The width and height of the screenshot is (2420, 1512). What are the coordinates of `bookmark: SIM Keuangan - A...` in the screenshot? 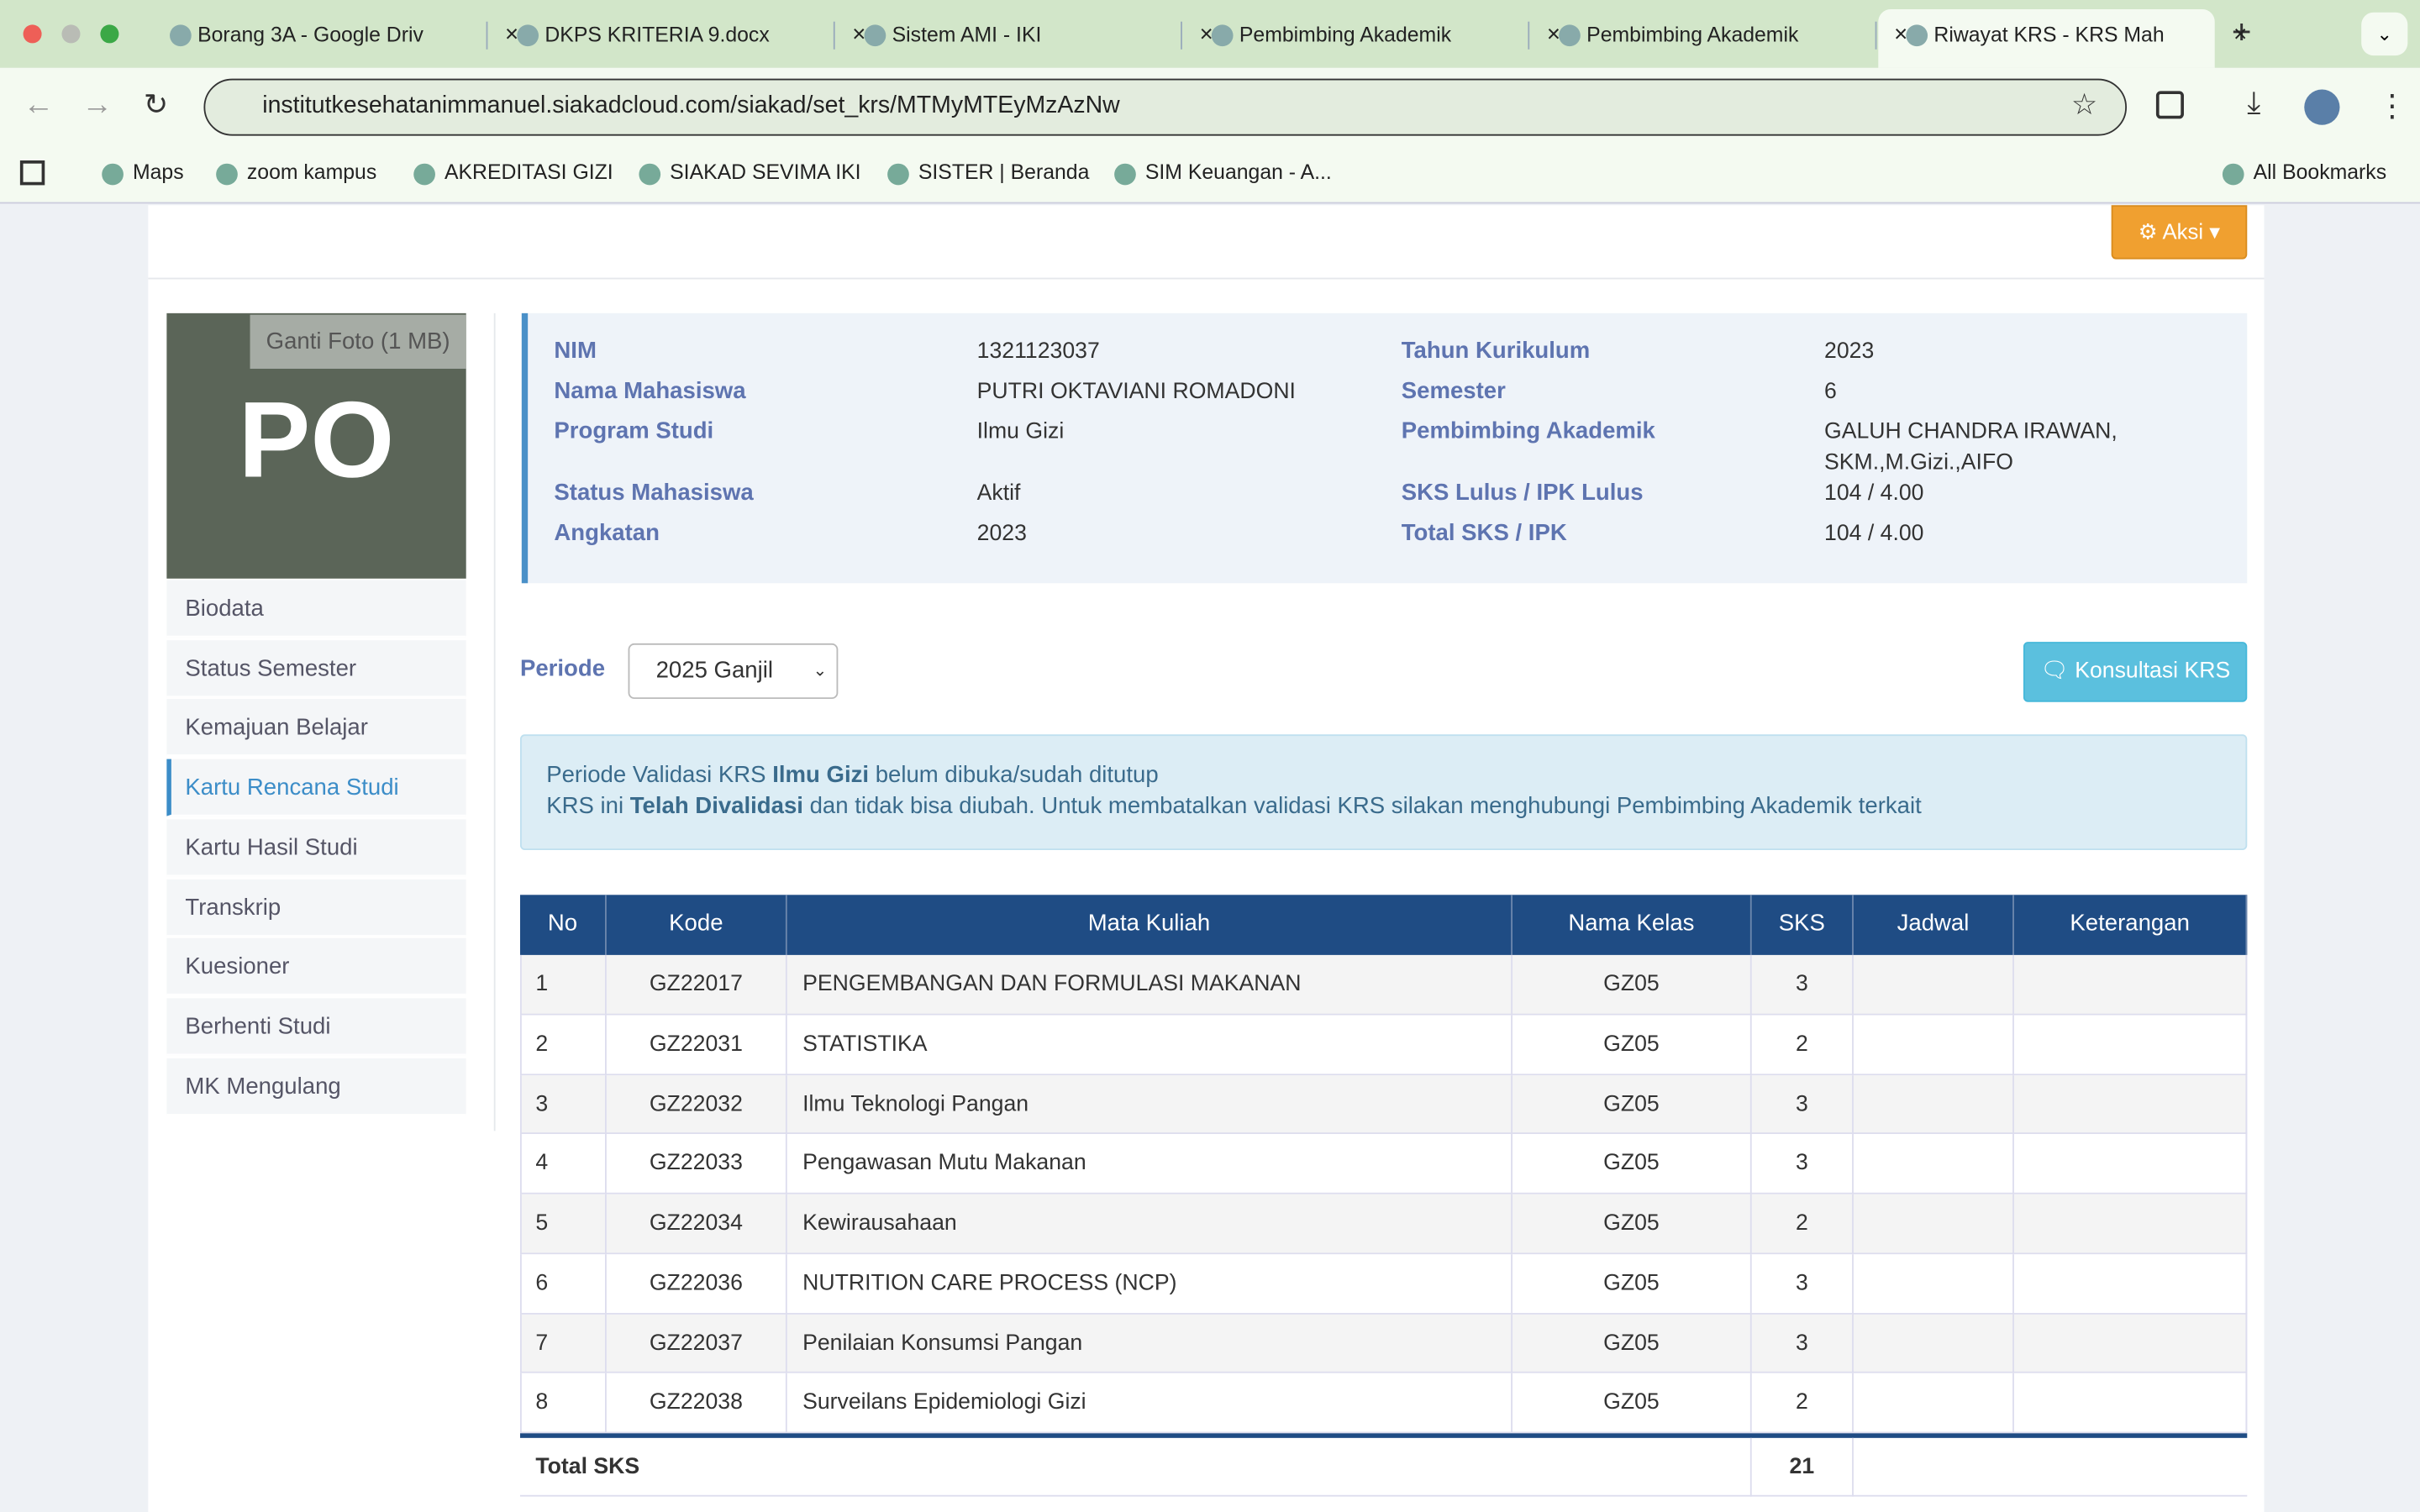 It's located at (1223, 173).